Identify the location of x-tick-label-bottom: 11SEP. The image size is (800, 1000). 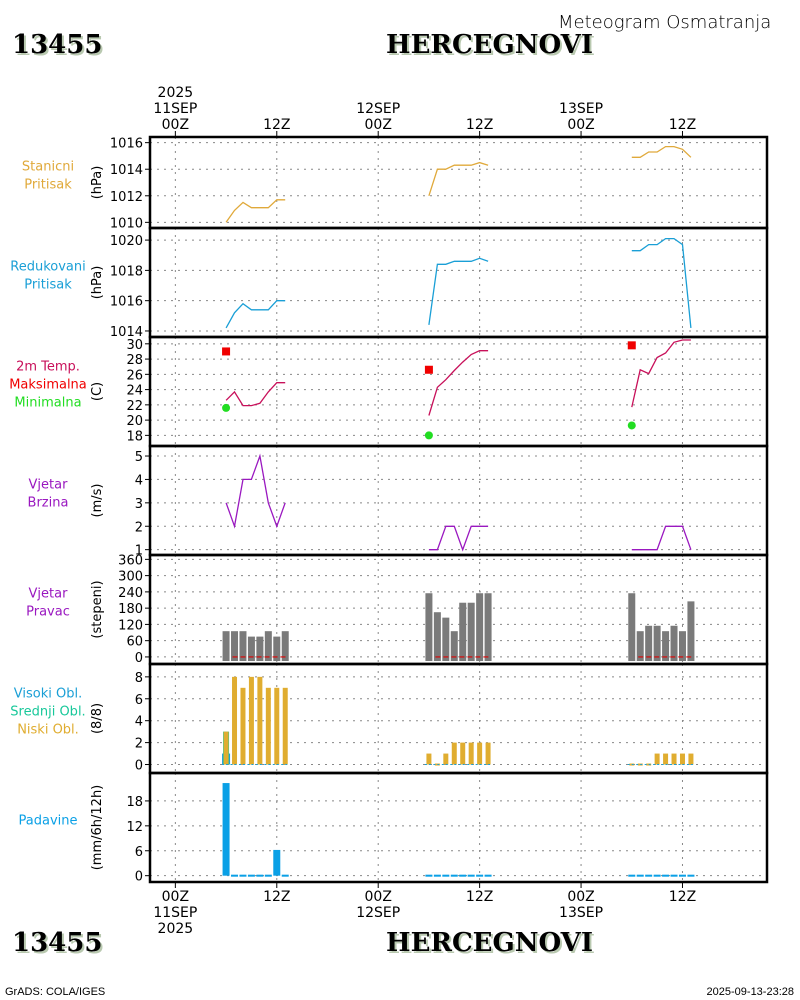
(175, 913).